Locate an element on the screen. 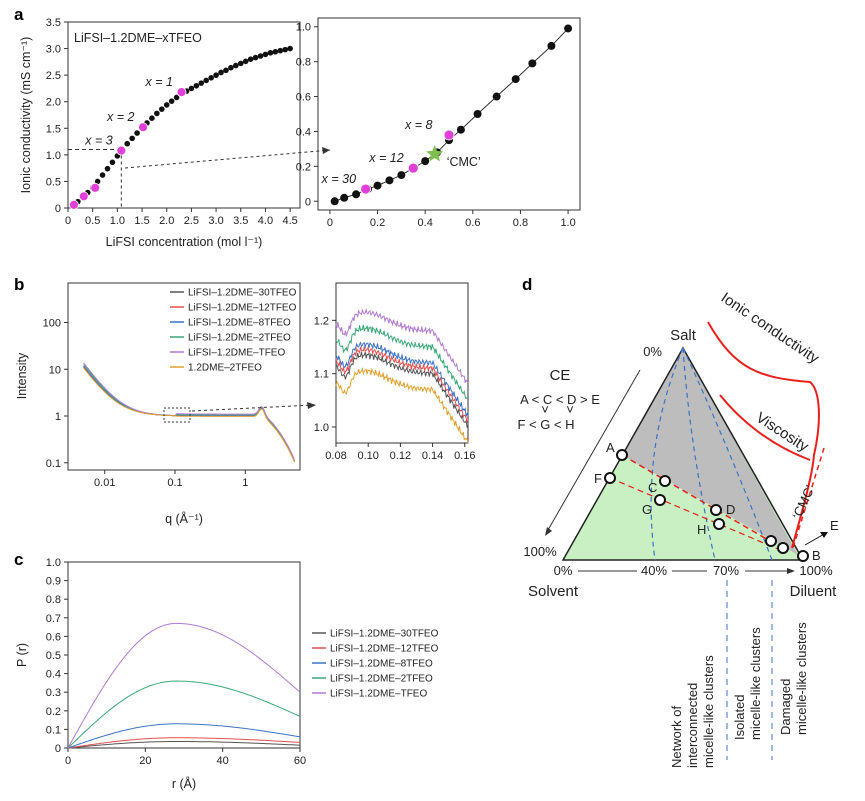 The image size is (865, 801). pct-top: 0% is located at coordinates (652, 351).